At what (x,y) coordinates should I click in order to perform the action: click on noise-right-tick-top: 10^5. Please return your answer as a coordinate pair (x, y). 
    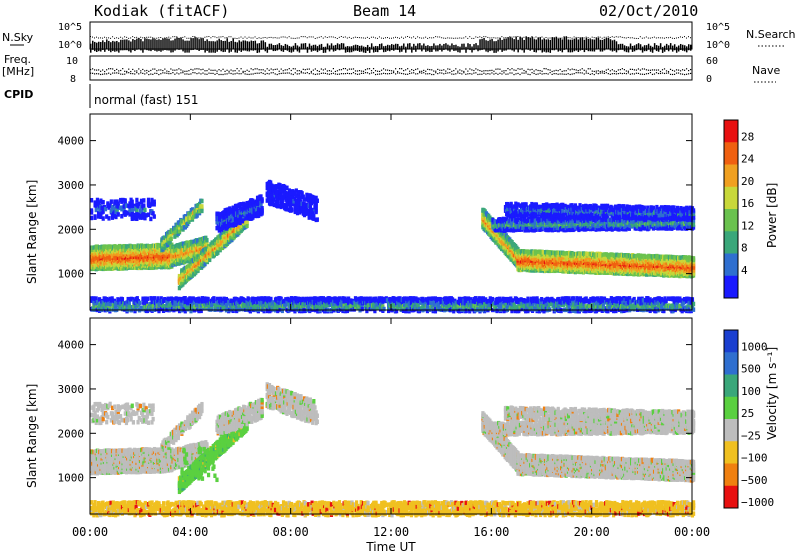
    Looking at the image, I should click on (718, 27).